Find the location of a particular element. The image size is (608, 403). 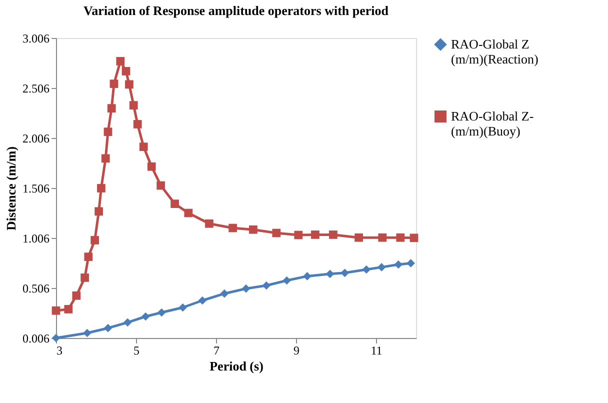

x-tick-label: 3 is located at coordinates (59, 351).